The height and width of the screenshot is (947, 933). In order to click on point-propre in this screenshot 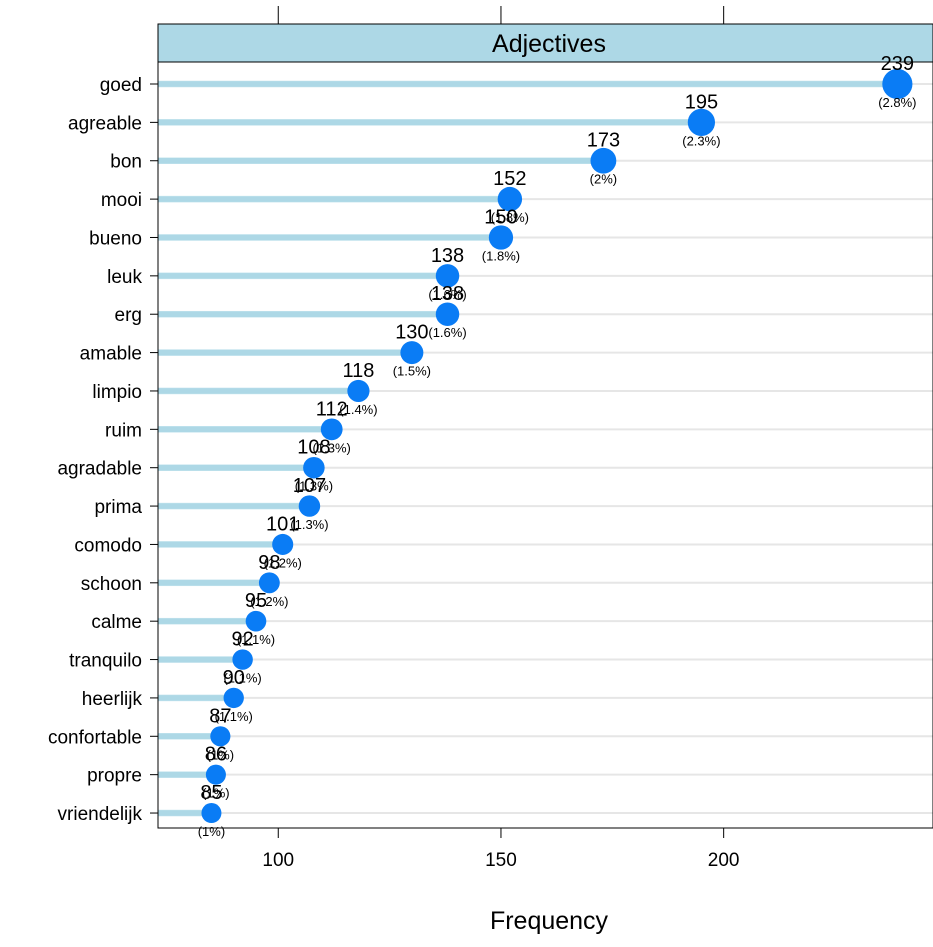, I will do `click(215, 774)`.